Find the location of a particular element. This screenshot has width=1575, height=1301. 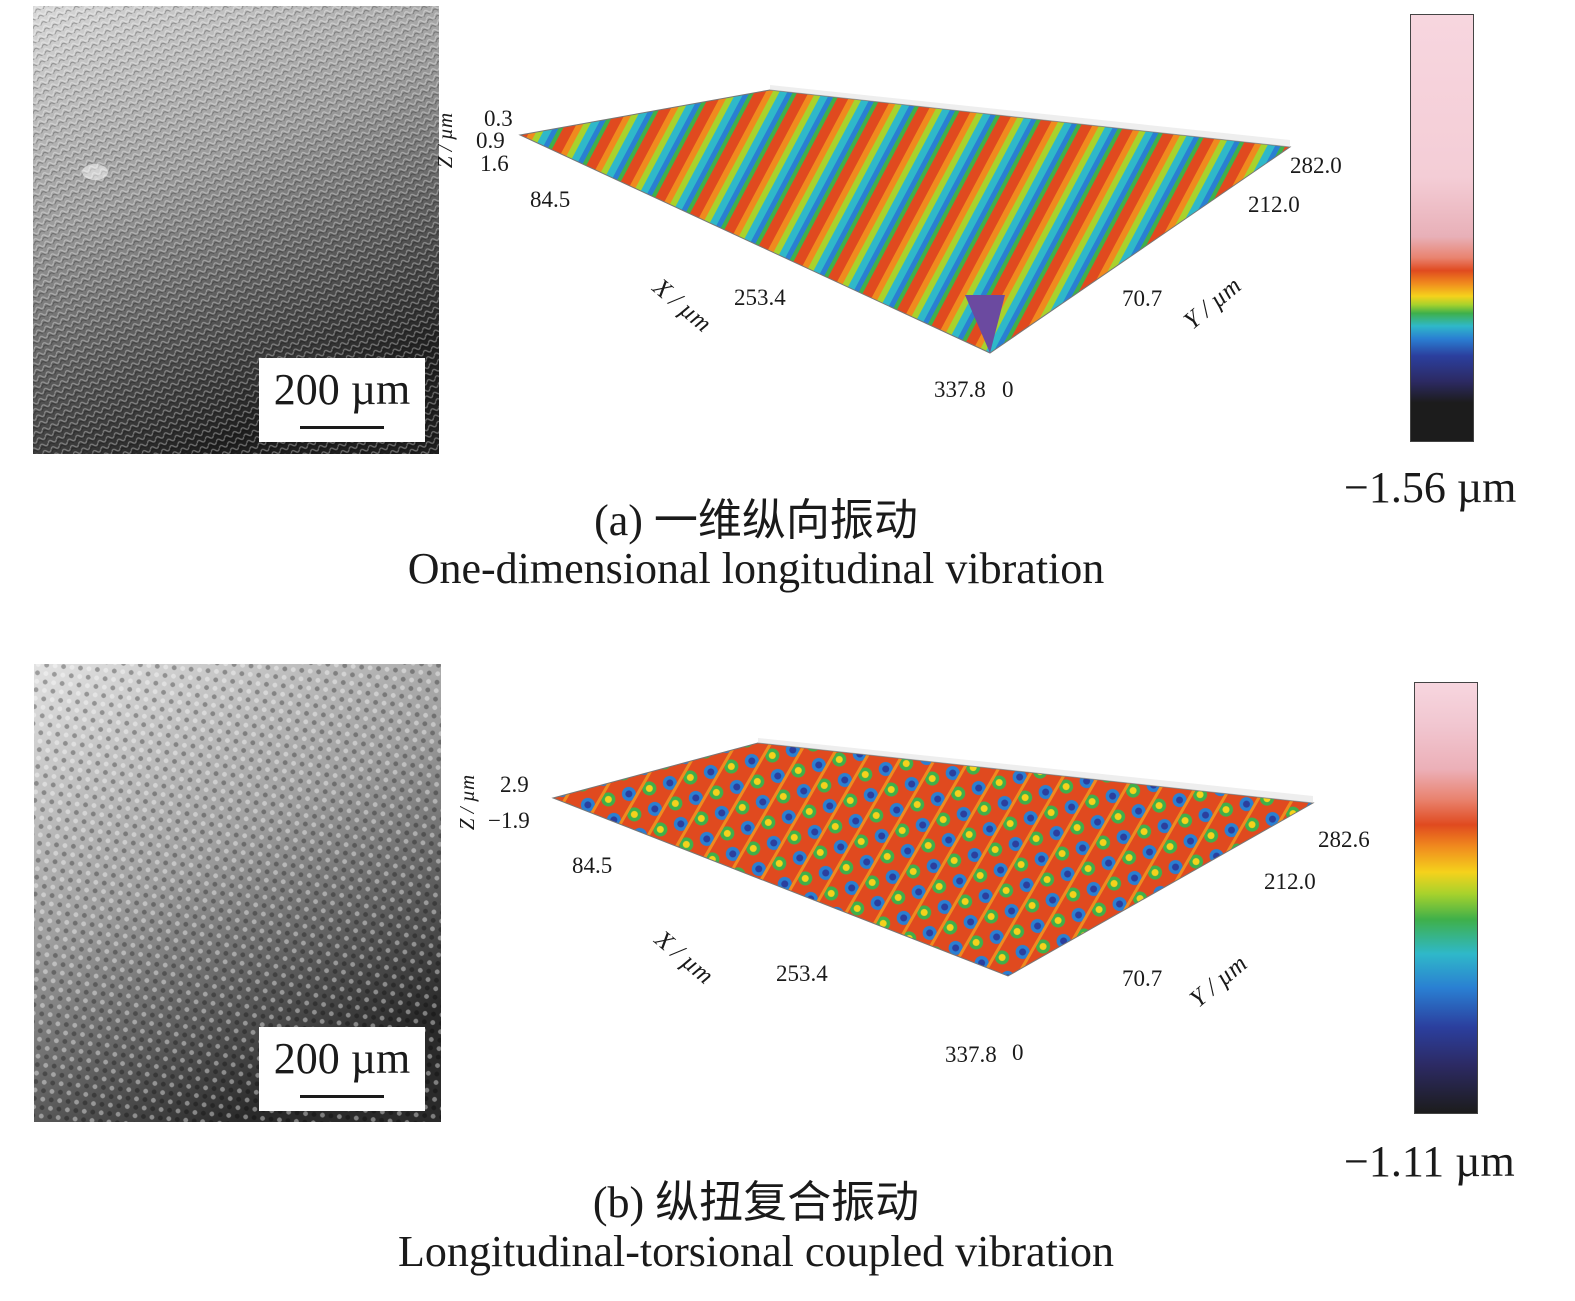

x-tick-a-1: 253.4 is located at coordinates (760, 297).